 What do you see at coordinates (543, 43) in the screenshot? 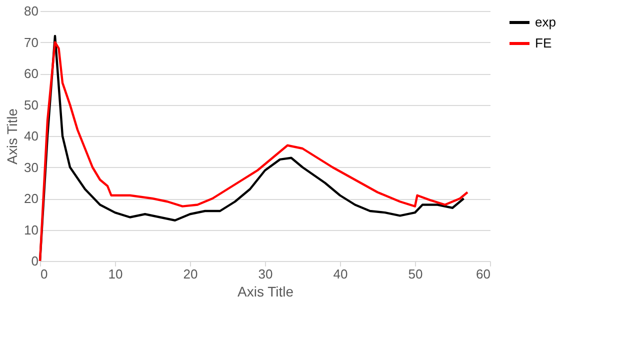
I see `legend-label: FE` at bounding box center [543, 43].